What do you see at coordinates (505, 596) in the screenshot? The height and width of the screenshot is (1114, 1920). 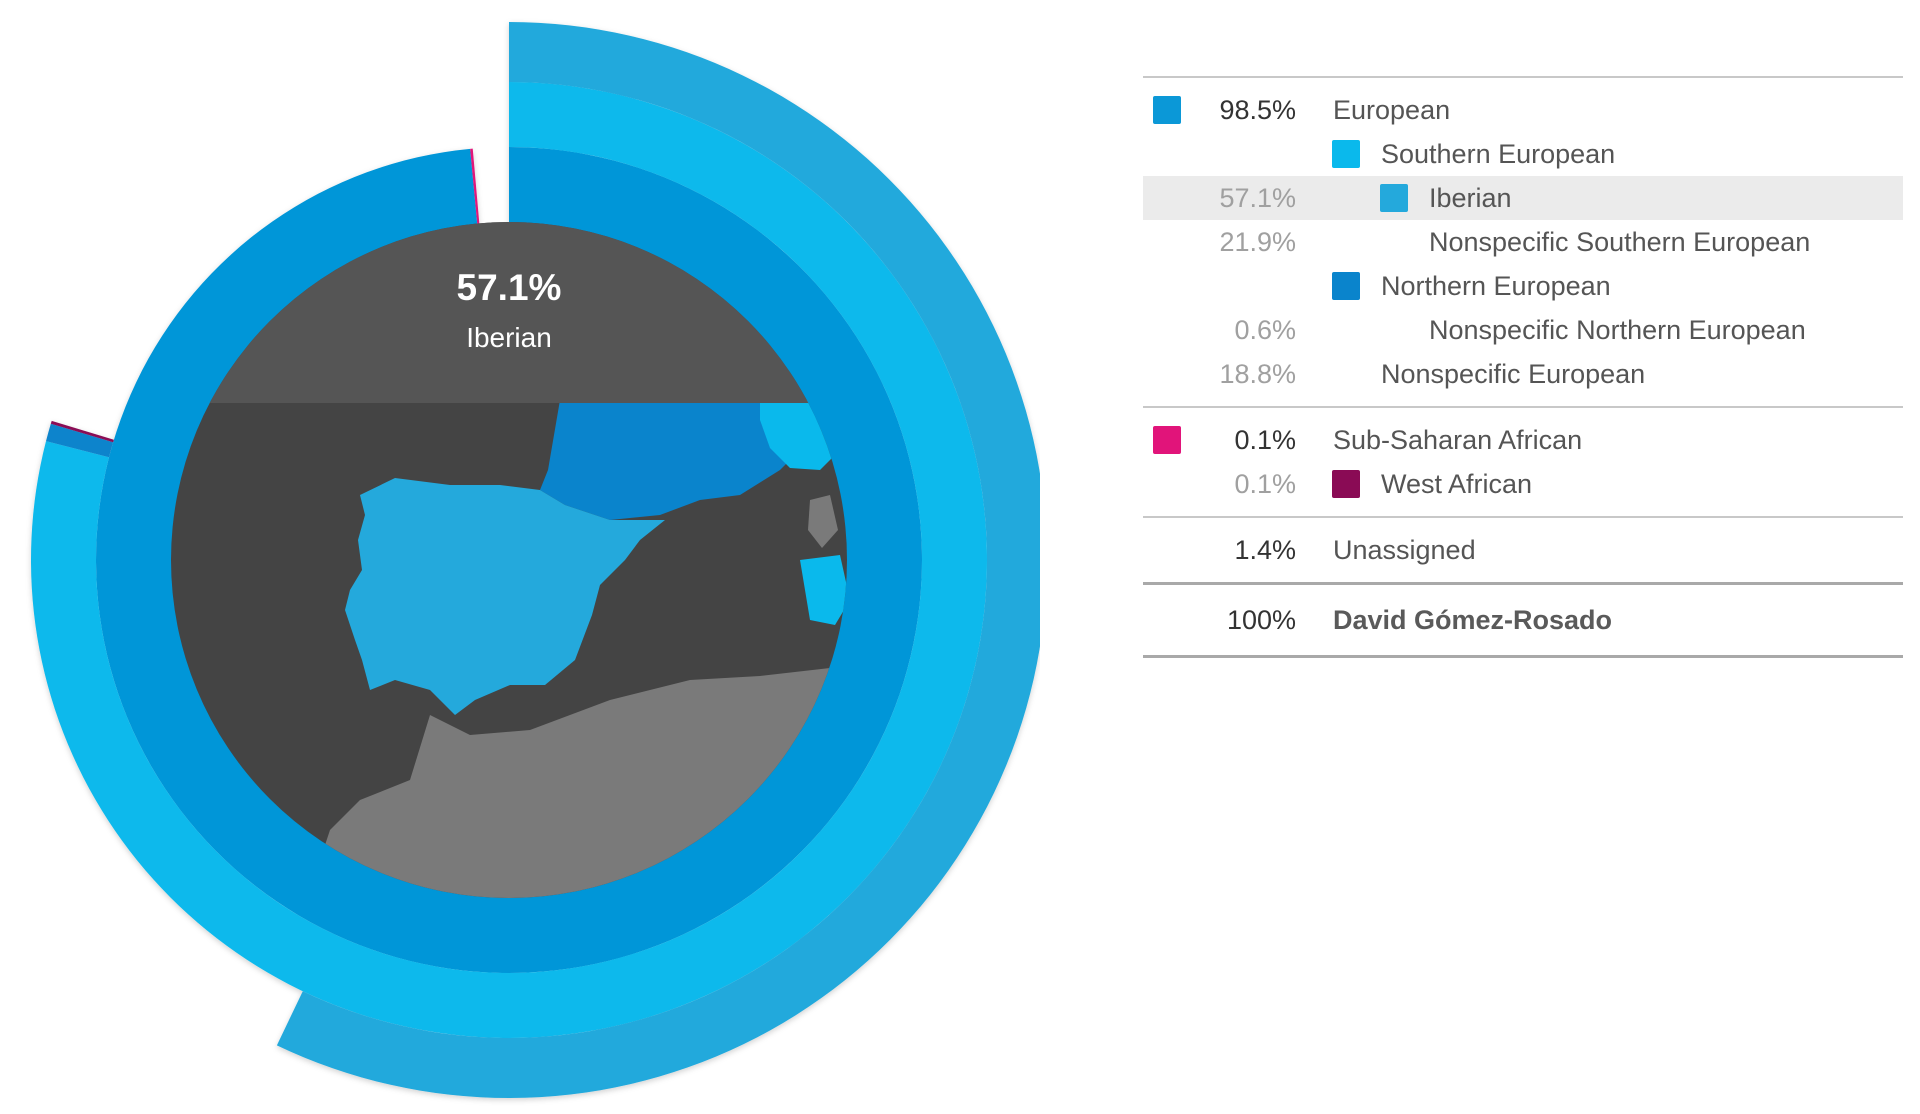 I see `map-iberia` at bounding box center [505, 596].